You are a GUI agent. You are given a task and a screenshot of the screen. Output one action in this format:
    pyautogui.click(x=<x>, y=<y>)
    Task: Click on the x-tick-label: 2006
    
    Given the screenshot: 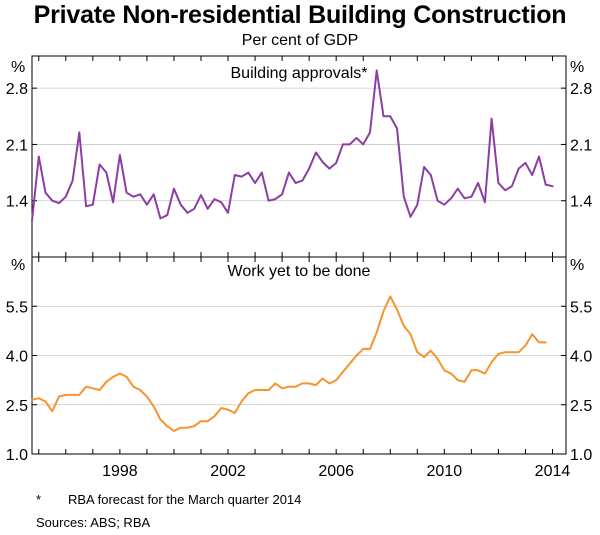 What is the action you would take?
    pyautogui.click(x=336, y=471)
    